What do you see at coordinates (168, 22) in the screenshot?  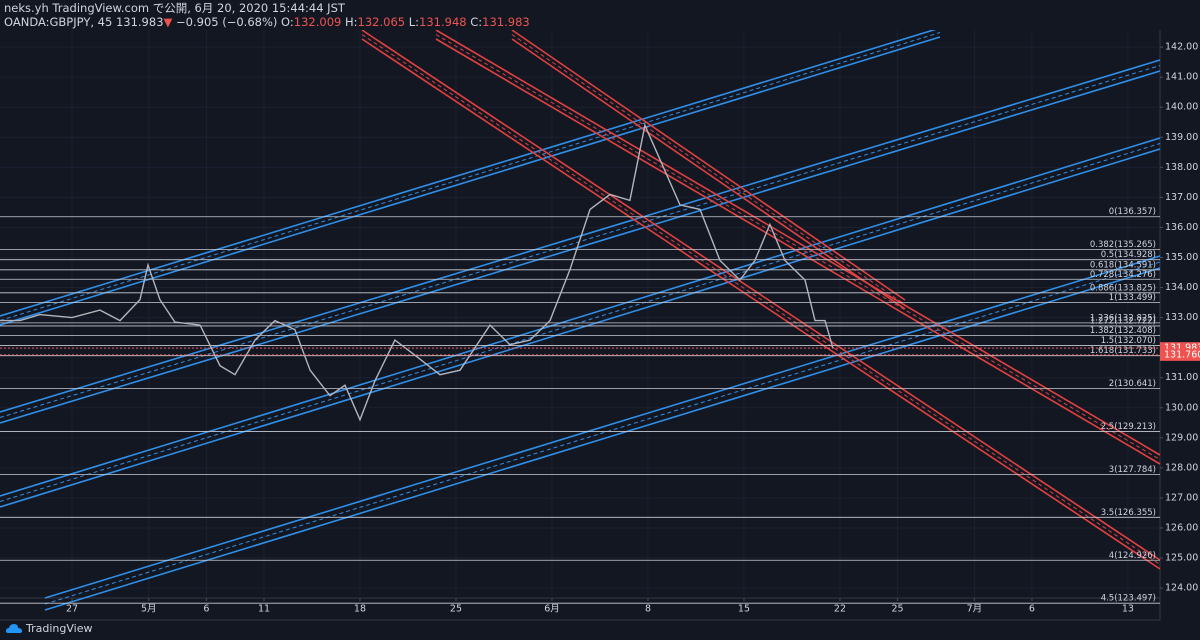 I see `change-arrow: ▼` at bounding box center [168, 22].